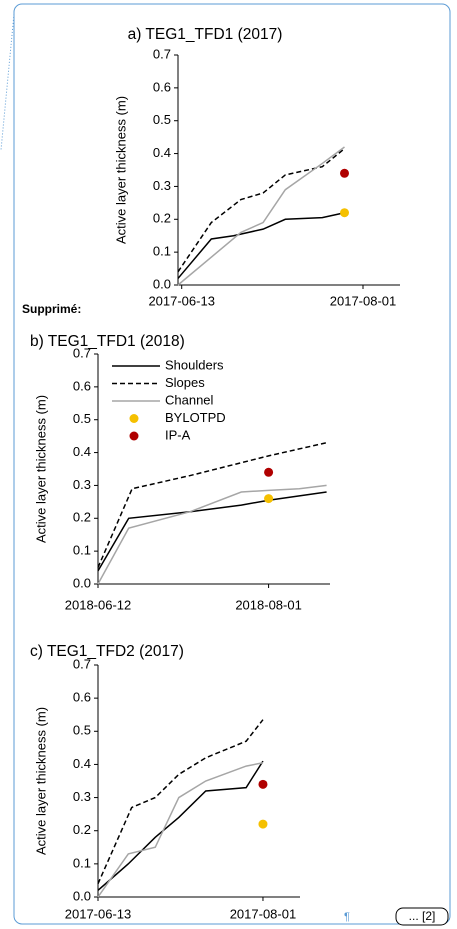  What do you see at coordinates (268, 604) in the screenshot?
I see `x-tick-label: 2018-08-01` at bounding box center [268, 604].